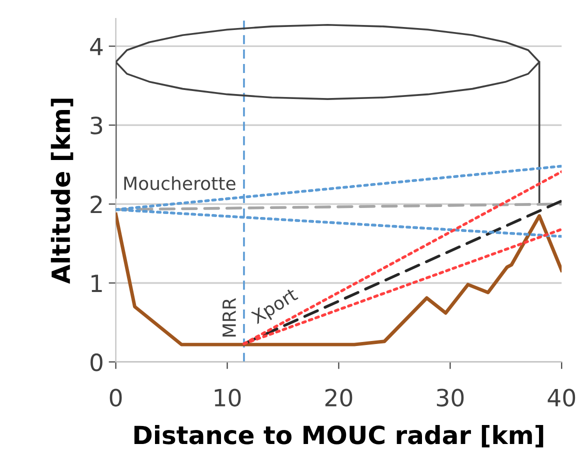 This screenshot has width=579, height=464. Describe the element at coordinates (62, 191) in the screenshot. I see `y-axis-title: Altitude [km]` at that location.